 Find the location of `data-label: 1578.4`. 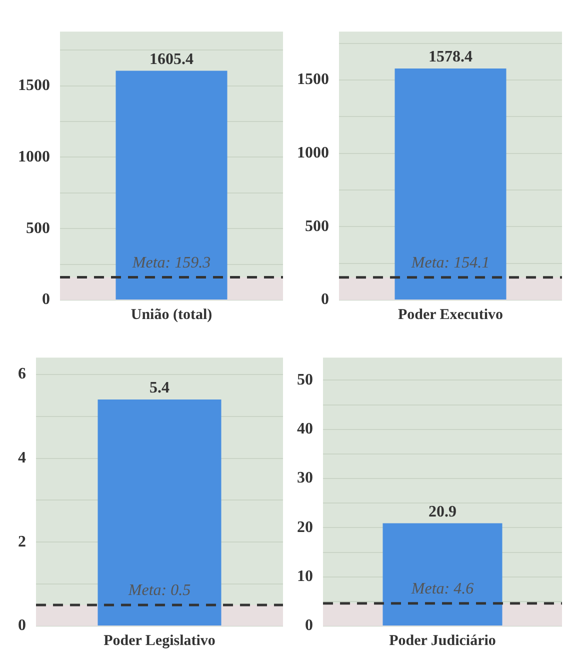

data-label: 1578.4 is located at coordinates (450, 57).